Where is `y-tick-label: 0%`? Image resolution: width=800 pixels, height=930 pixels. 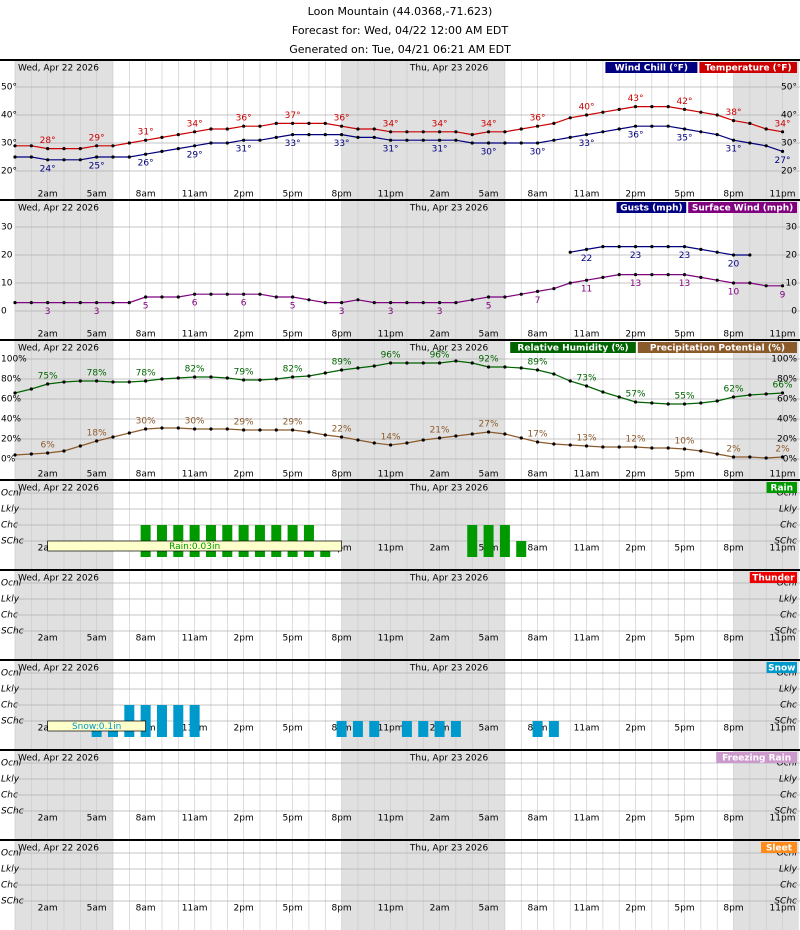
y-tick-label: 0% is located at coordinates (8, 460).